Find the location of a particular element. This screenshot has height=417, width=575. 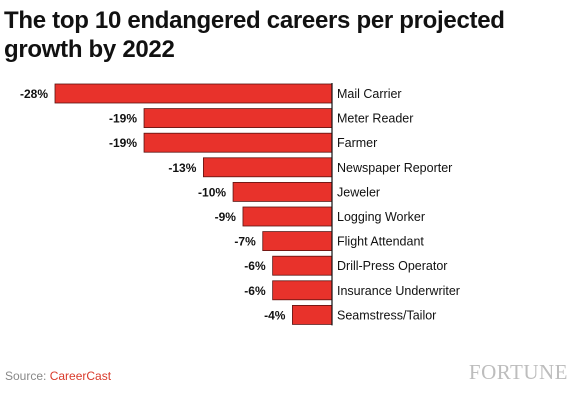

category-label: Insurance Underwriter is located at coordinates (398, 291).